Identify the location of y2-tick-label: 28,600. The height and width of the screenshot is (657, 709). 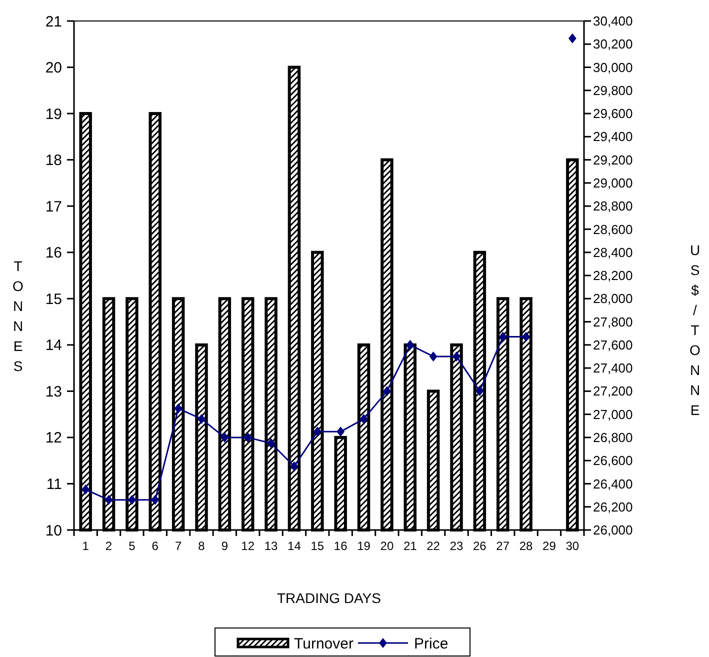
(613, 229).